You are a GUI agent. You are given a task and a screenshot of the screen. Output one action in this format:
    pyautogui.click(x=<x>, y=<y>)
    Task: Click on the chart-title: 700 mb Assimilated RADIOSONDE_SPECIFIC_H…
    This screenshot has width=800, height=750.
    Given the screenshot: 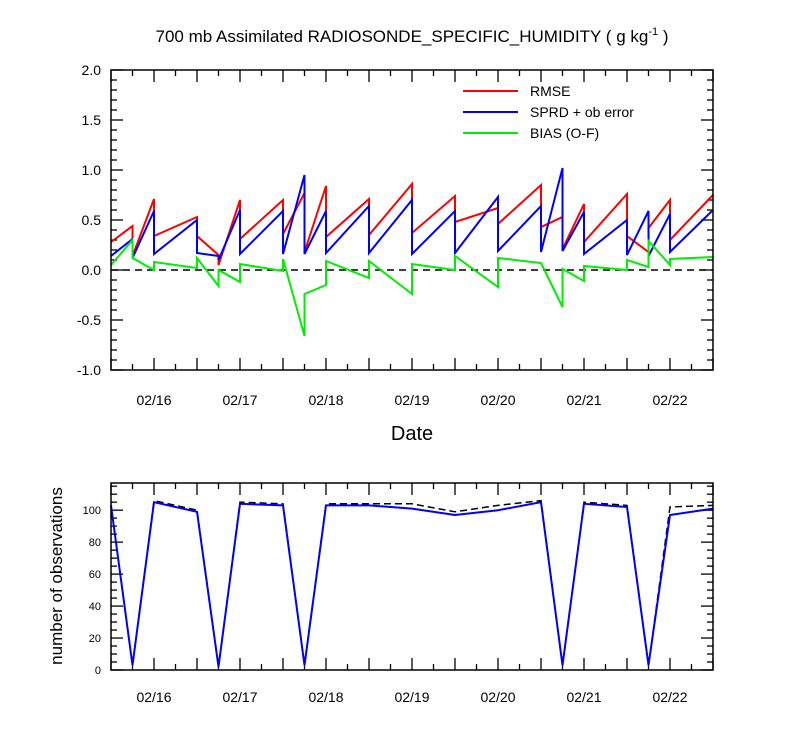 What is the action you would take?
    pyautogui.click(x=412, y=36)
    